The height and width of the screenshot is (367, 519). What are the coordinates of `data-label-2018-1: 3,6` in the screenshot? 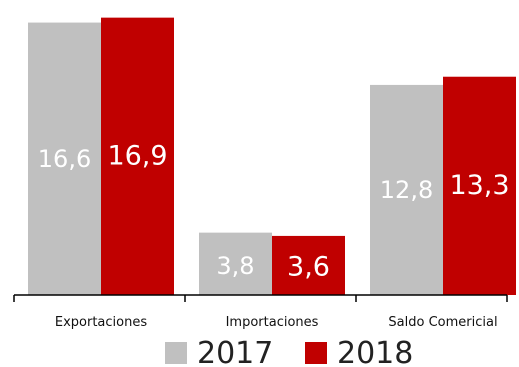 It's located at (308, 266).